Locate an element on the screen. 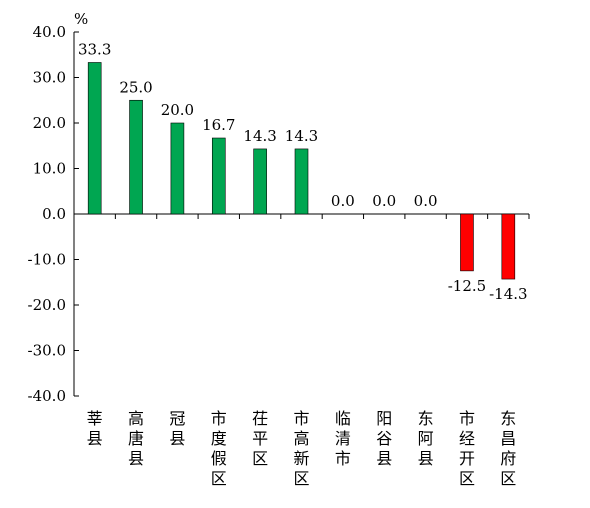 Image resolution: width=590 pixels, height=508 pixels. x-tick-label: 市度假区 is located at coordinates (219, 448).